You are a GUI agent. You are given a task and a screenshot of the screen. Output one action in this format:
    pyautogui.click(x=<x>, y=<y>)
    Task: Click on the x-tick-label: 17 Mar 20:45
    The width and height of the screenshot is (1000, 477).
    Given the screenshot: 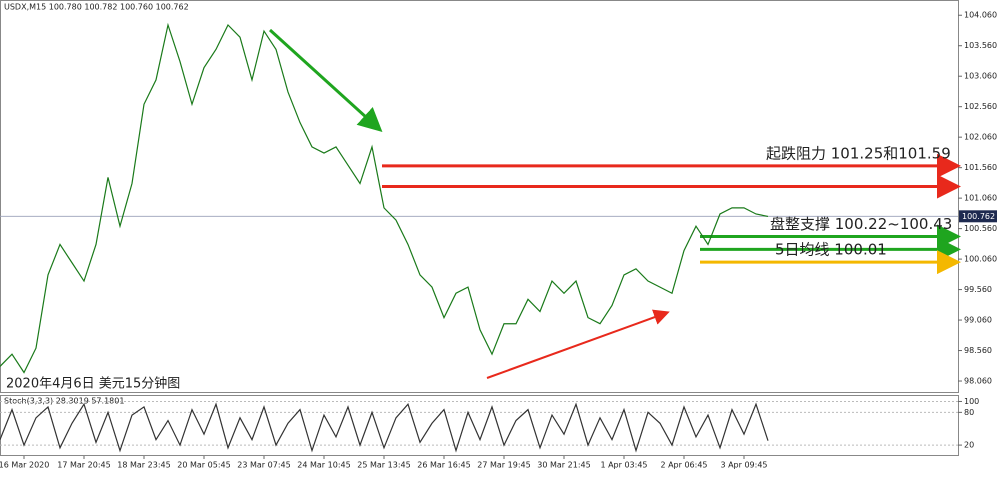 What is the action you would take?
    pyautogui.click(x=83, y=465)
    